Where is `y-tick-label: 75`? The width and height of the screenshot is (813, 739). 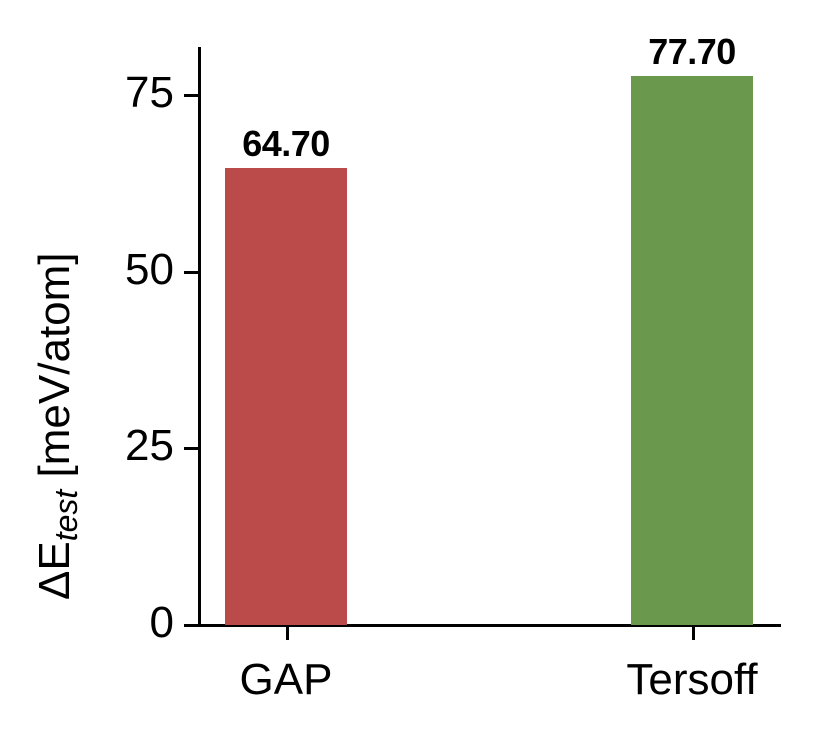
y-tick-label: 75 is located at coordinates (149, 92).